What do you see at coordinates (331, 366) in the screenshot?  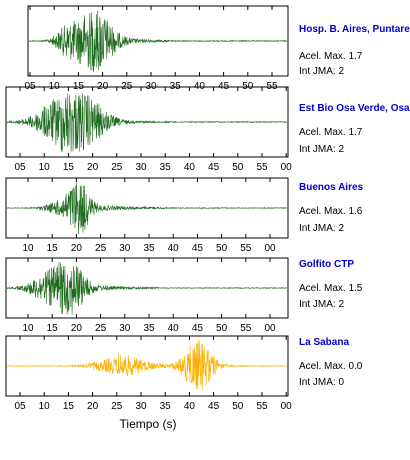 I see `max-acceleration: Acel. Max. 0.0` at bounding box center [331, 366].